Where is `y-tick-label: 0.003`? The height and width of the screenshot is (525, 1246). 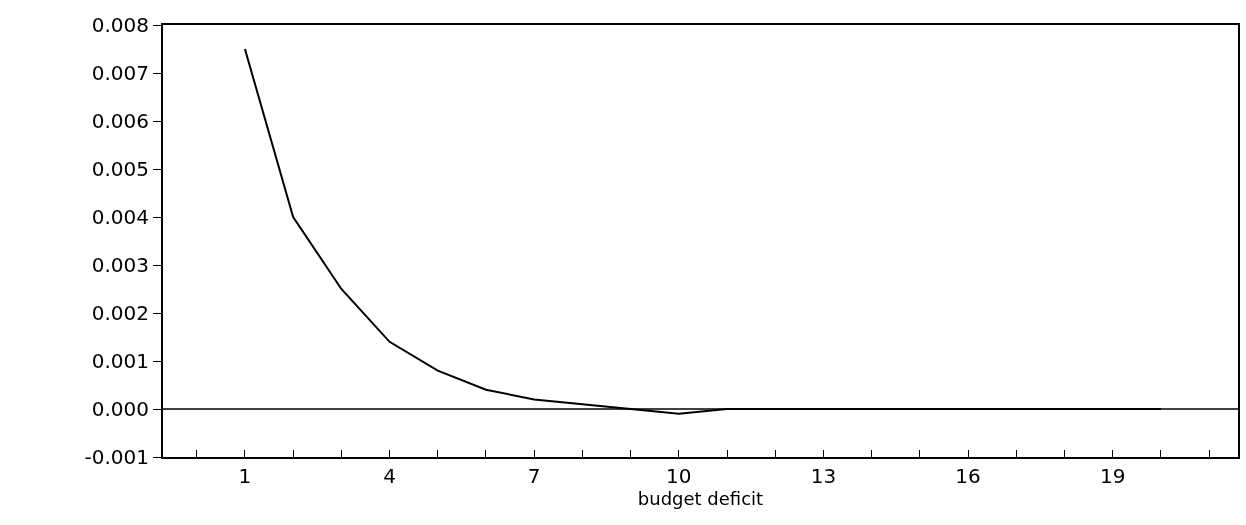 y-tick-label: 0.003 is located at coordinates (120, 265).